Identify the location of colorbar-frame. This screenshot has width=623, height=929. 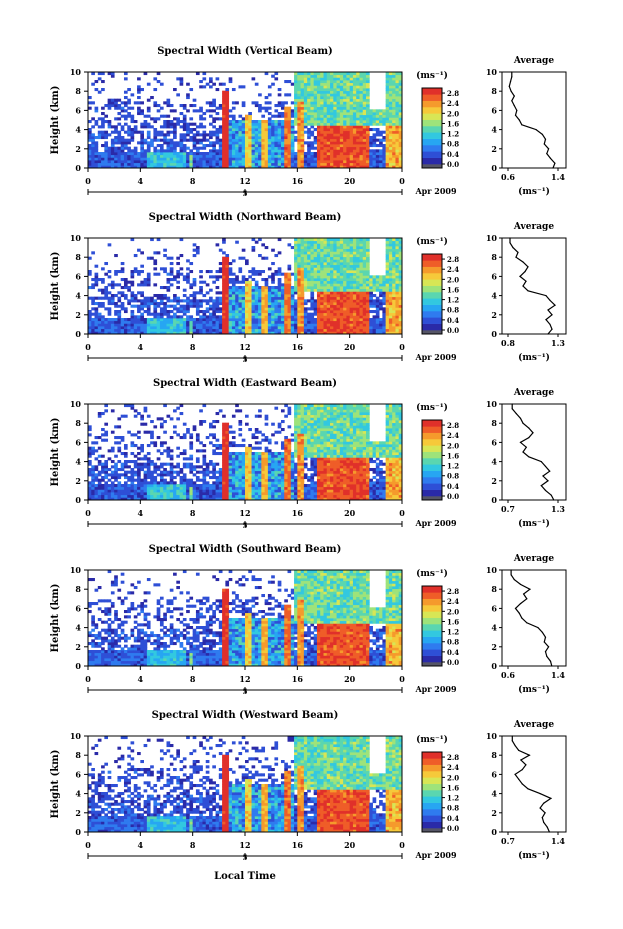
(432, 294).